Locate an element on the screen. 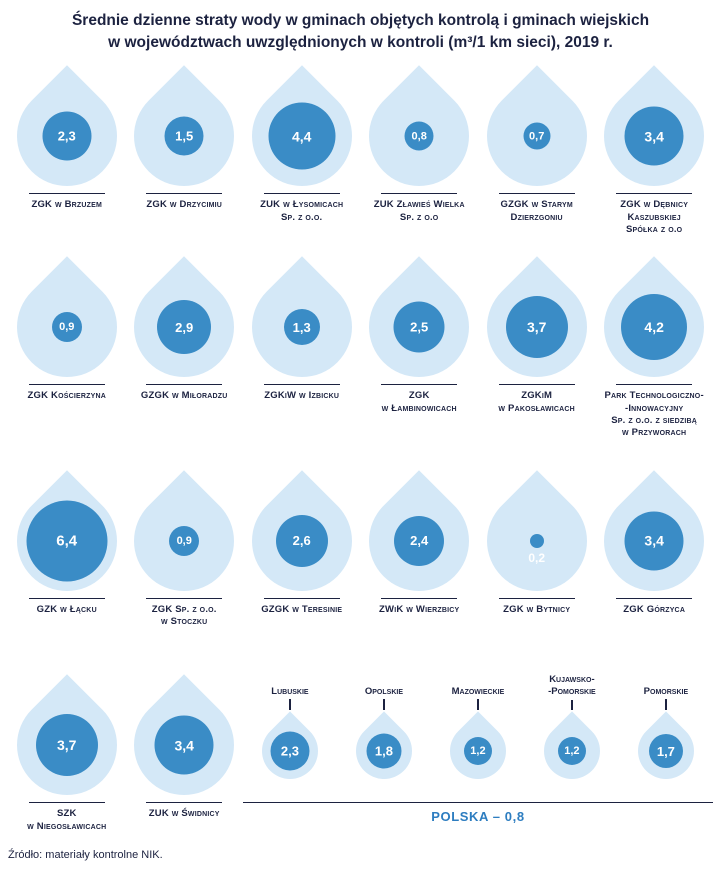 The width and height of the screenshot is (721, 884). water-drop: 0,9 is located at coordinates (184, 541).